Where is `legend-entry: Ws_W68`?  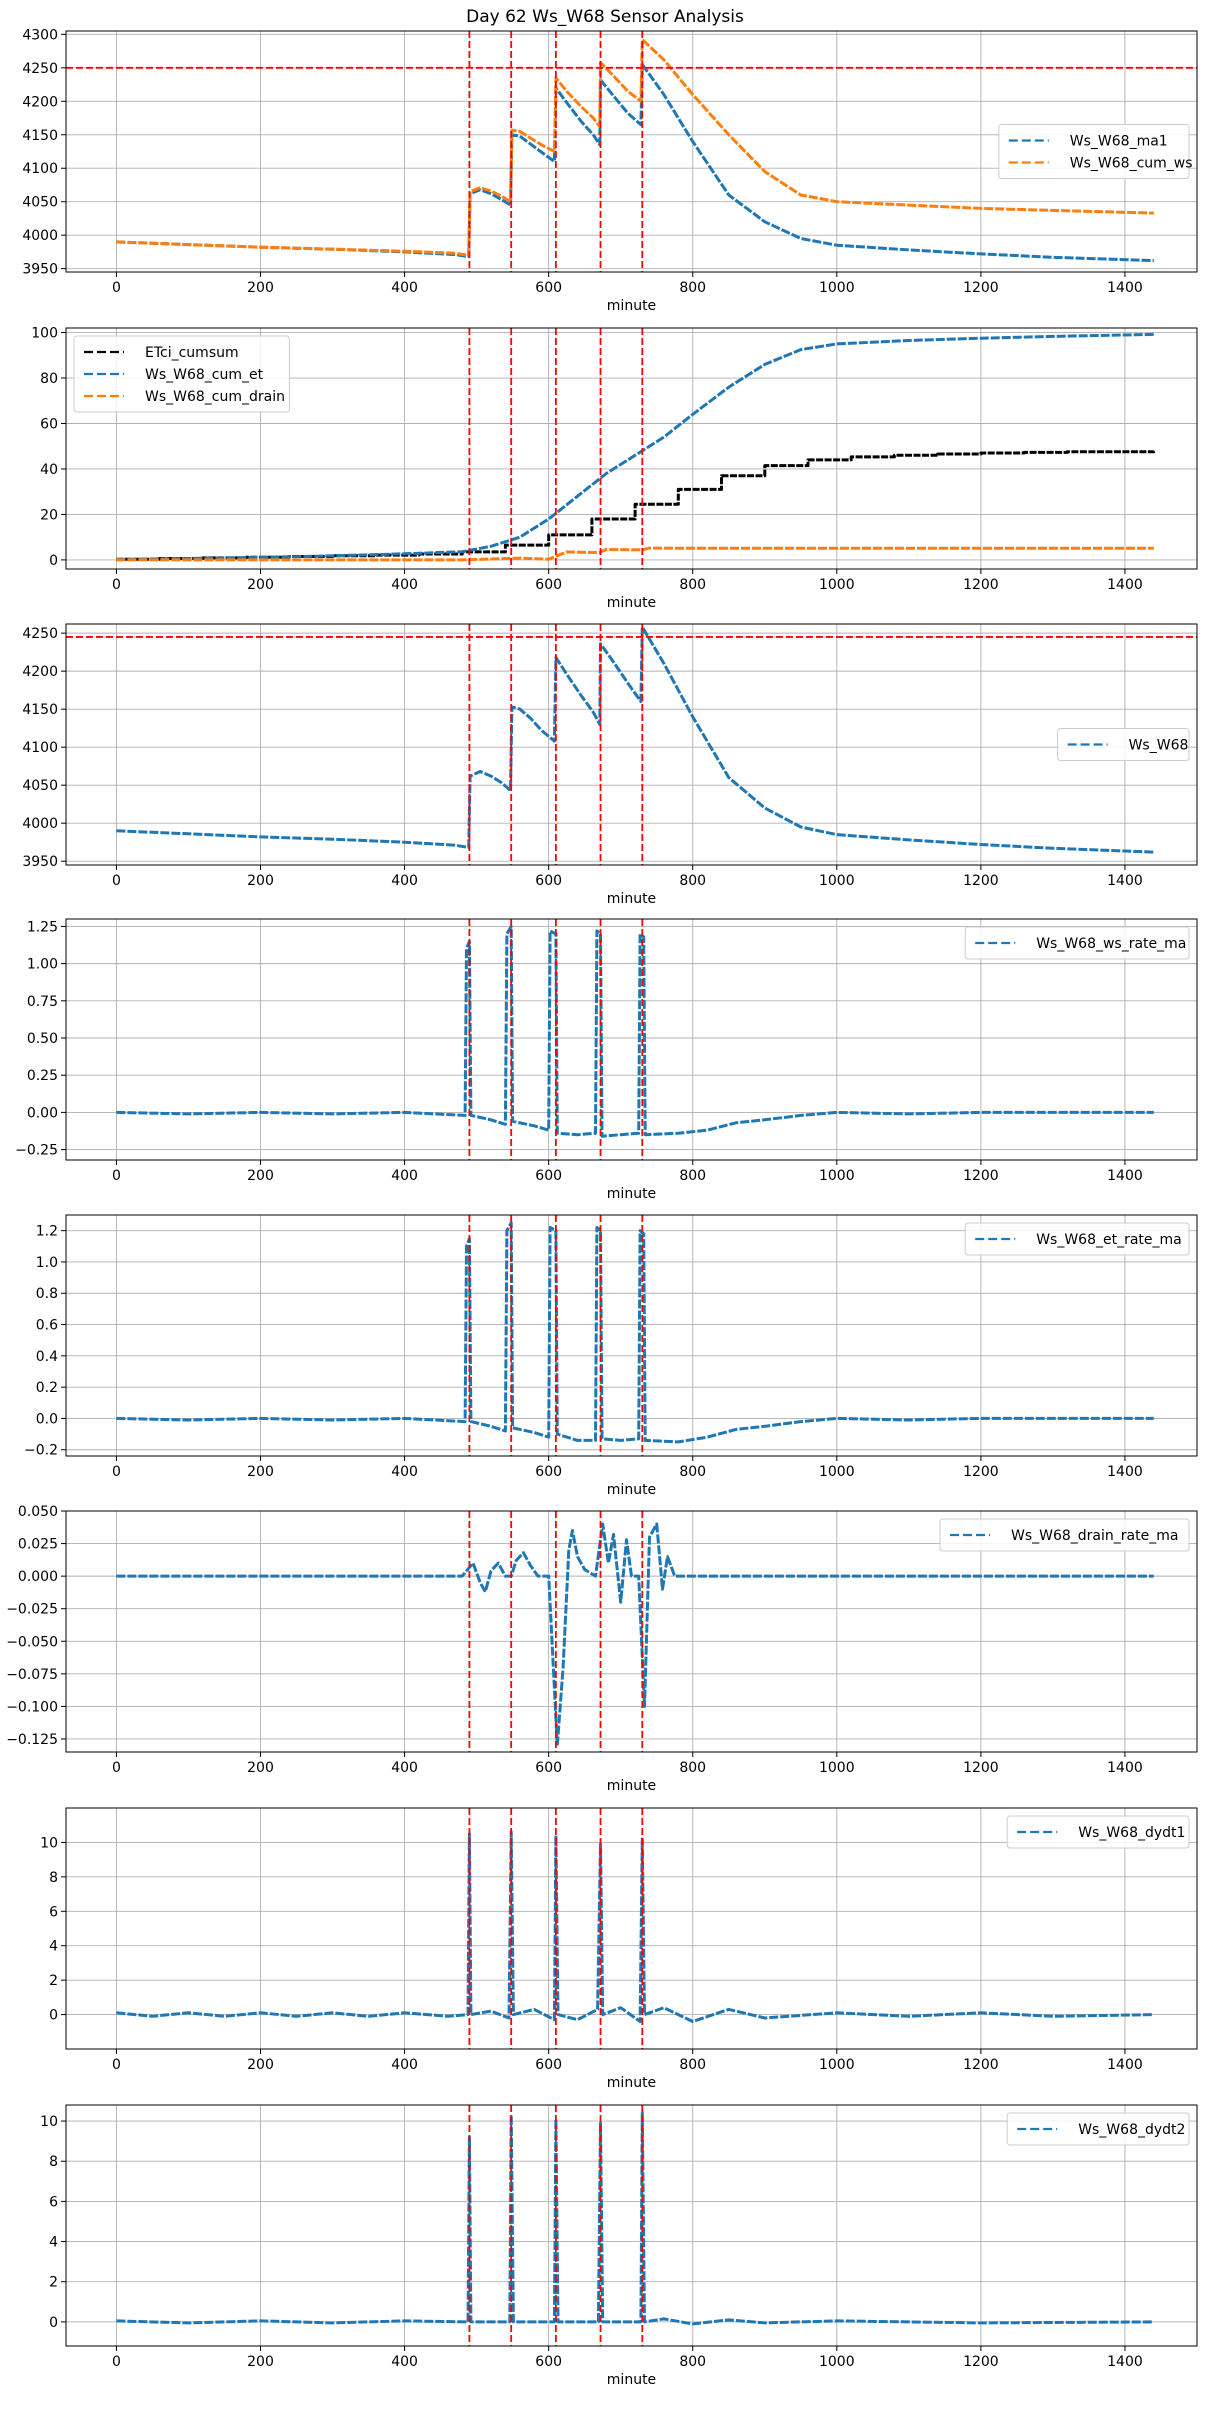
legend-entry: Ws_W68 is located at coordinates (1159, 746).